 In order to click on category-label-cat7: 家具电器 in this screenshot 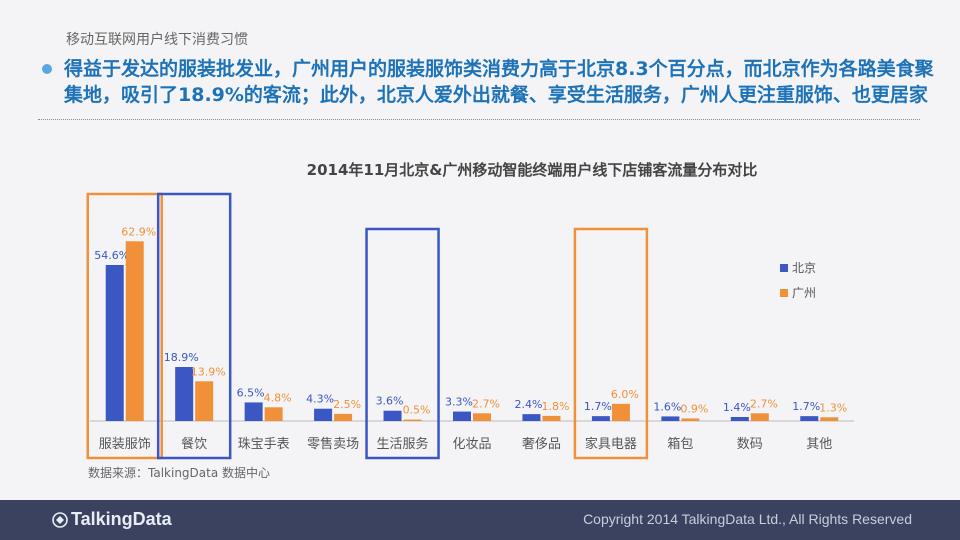, I will do `click(611, 444)`.